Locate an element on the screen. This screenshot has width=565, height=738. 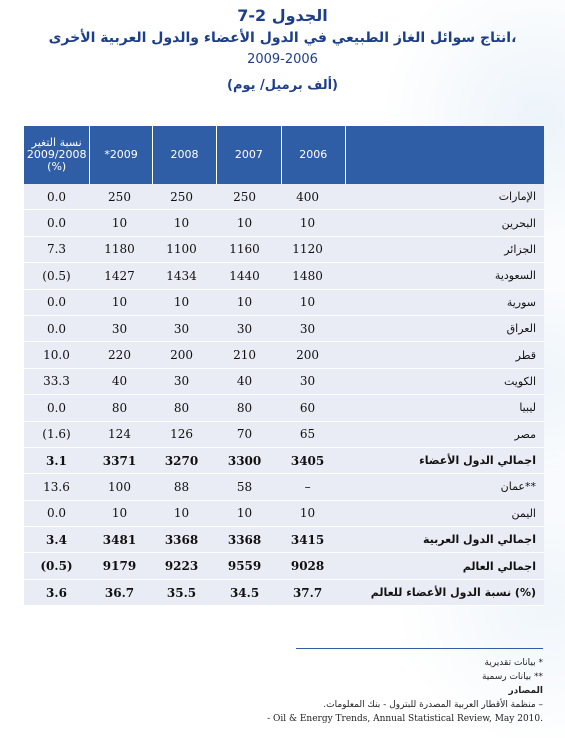
cell-y2007: 34.5 is located at coordinates (244, 592).